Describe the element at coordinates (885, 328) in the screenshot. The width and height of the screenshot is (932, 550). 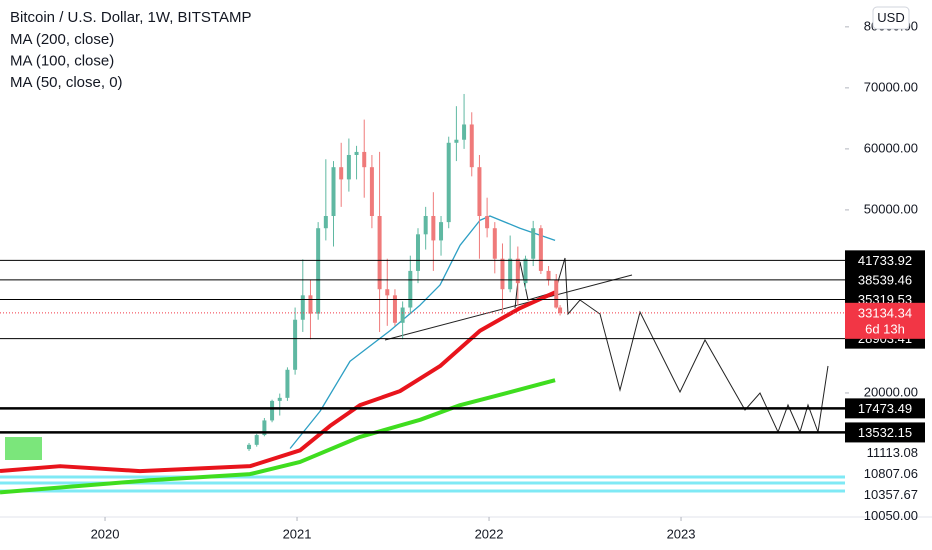
I see `countdown-label: 6d 13h` at that location.